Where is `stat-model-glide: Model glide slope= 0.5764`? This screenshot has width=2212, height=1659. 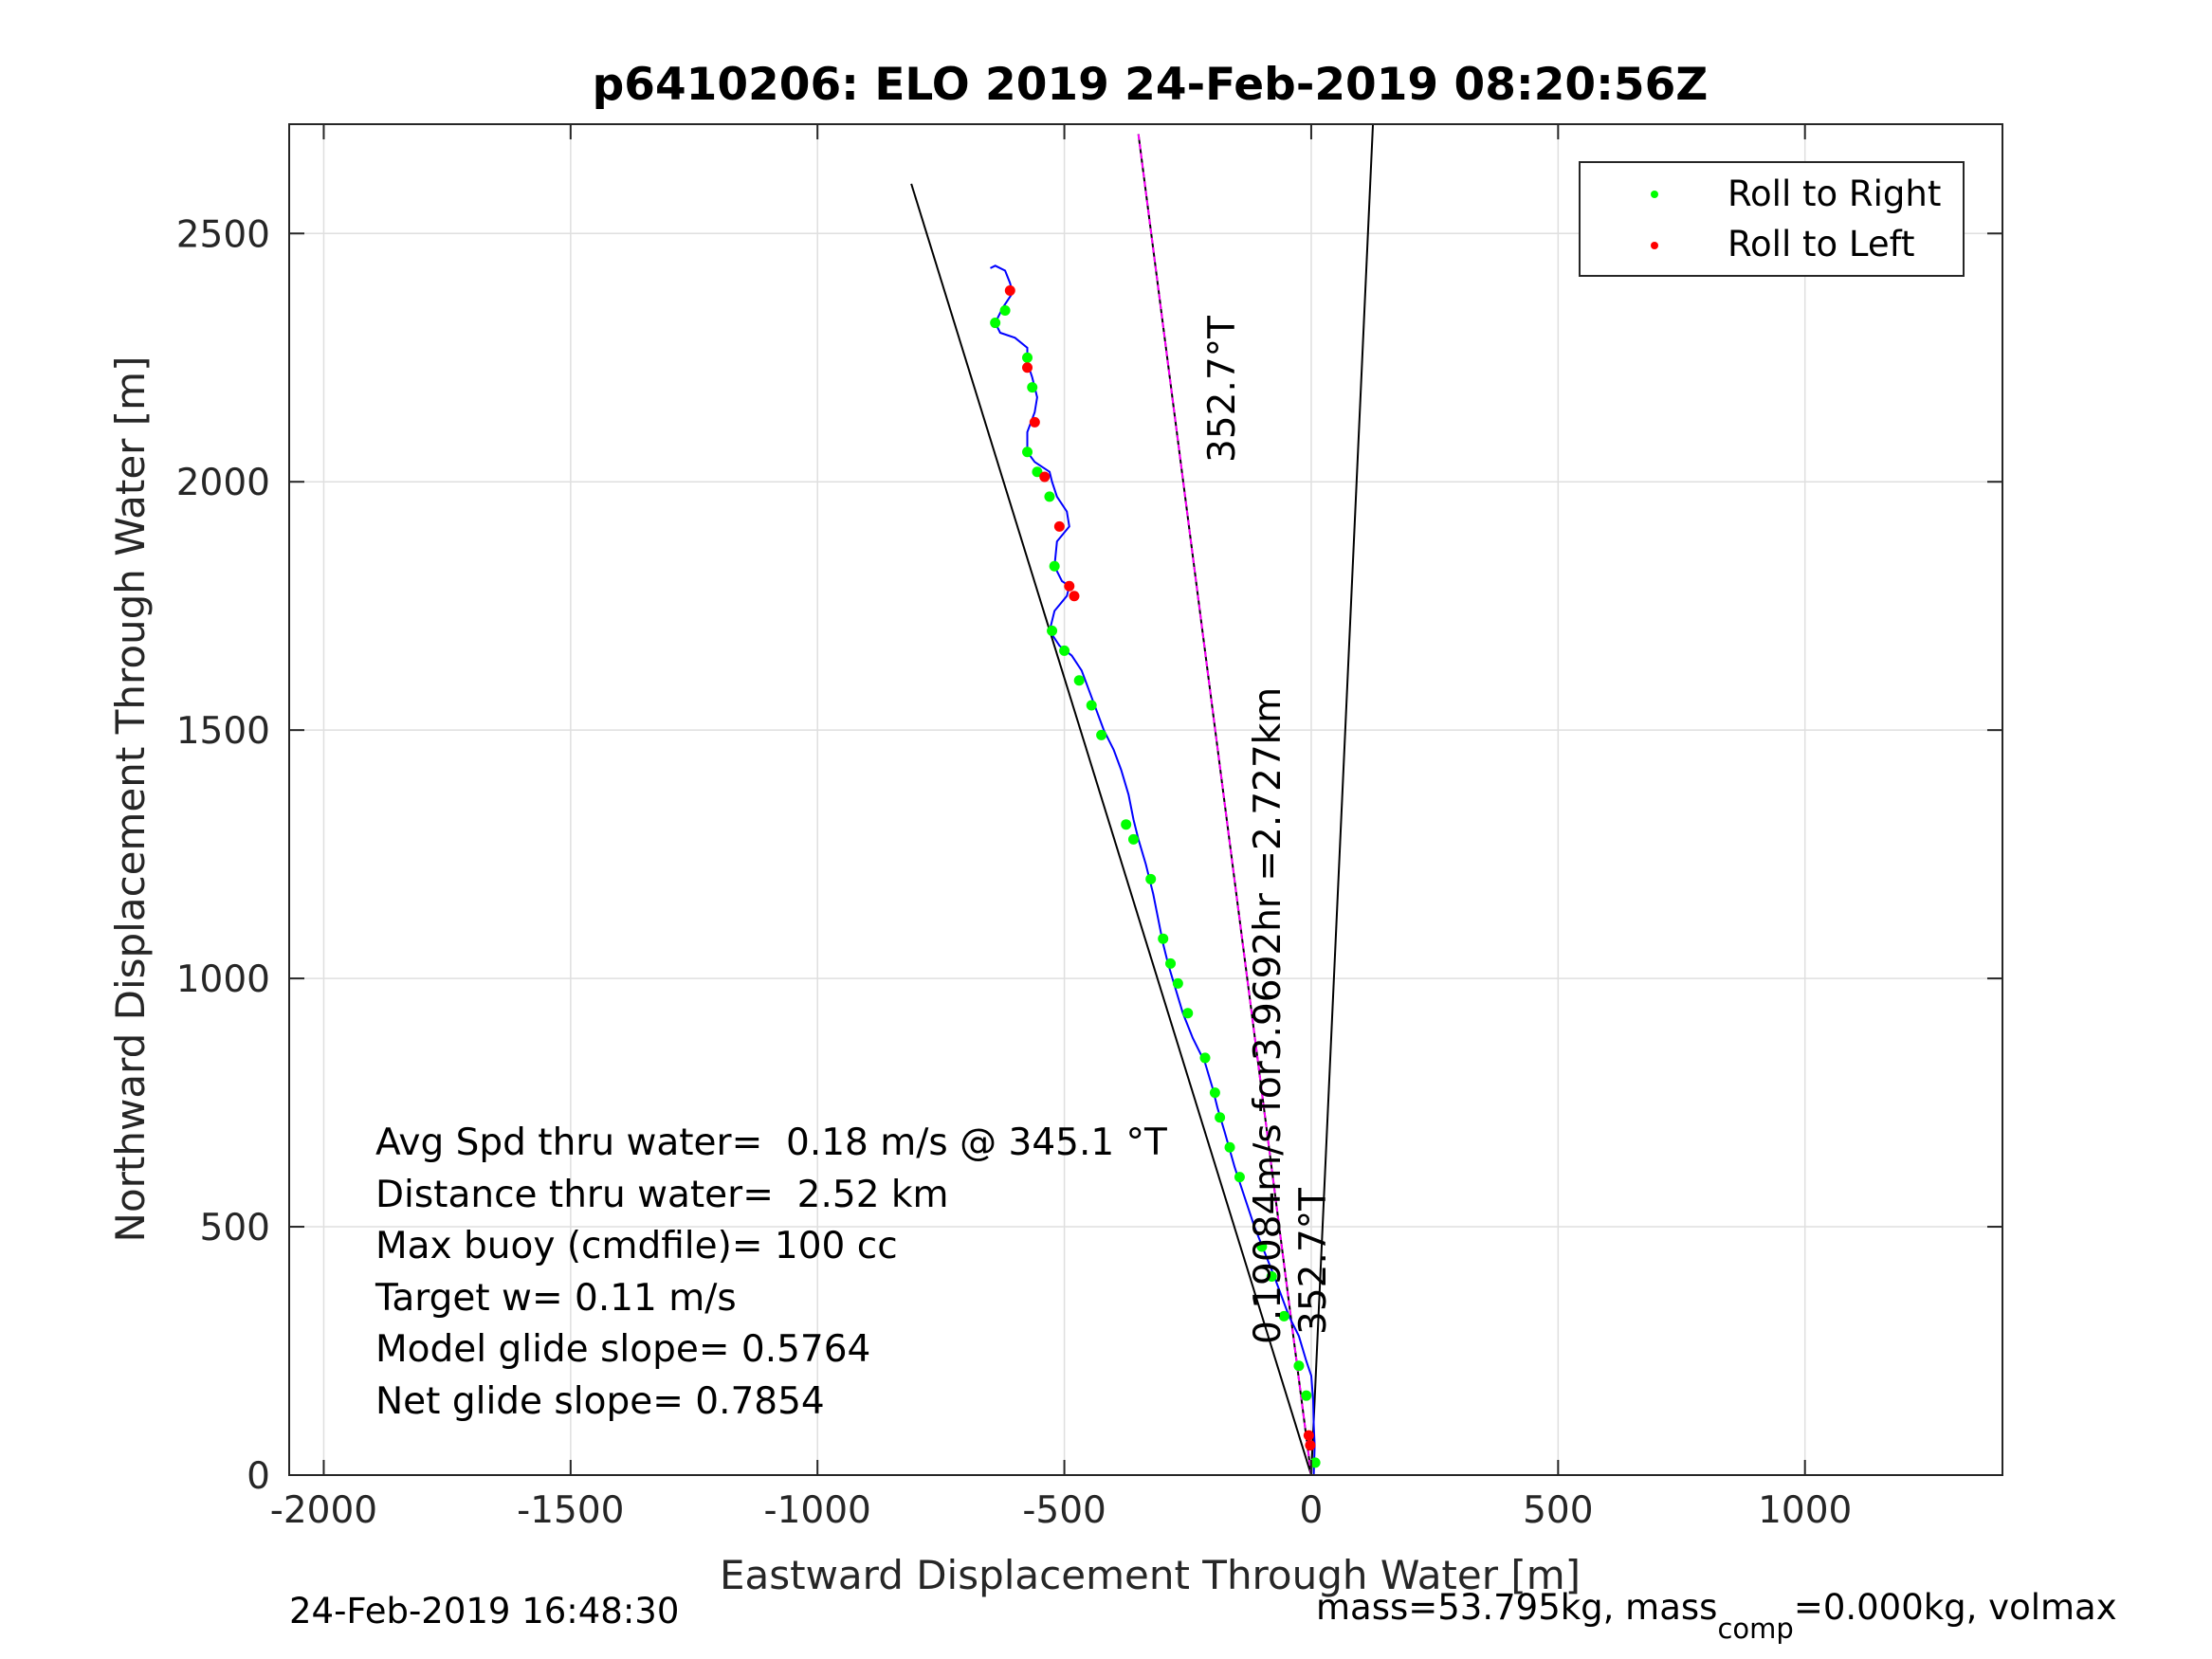
stat-model-glide: Model glide slope= 0.5764 is located at coordinates (622, 1349).